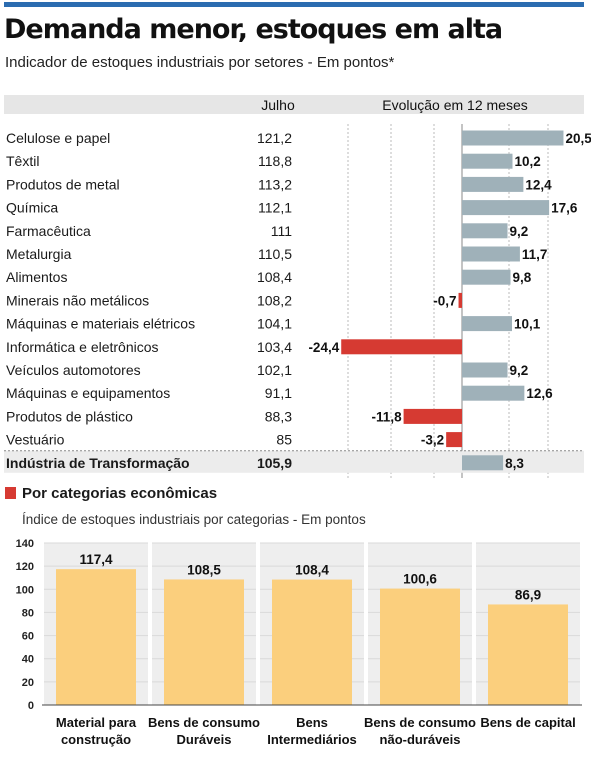 This screenshot has width=591, height=763. I want to click on category-label: Duráveis, so click(204, 739).